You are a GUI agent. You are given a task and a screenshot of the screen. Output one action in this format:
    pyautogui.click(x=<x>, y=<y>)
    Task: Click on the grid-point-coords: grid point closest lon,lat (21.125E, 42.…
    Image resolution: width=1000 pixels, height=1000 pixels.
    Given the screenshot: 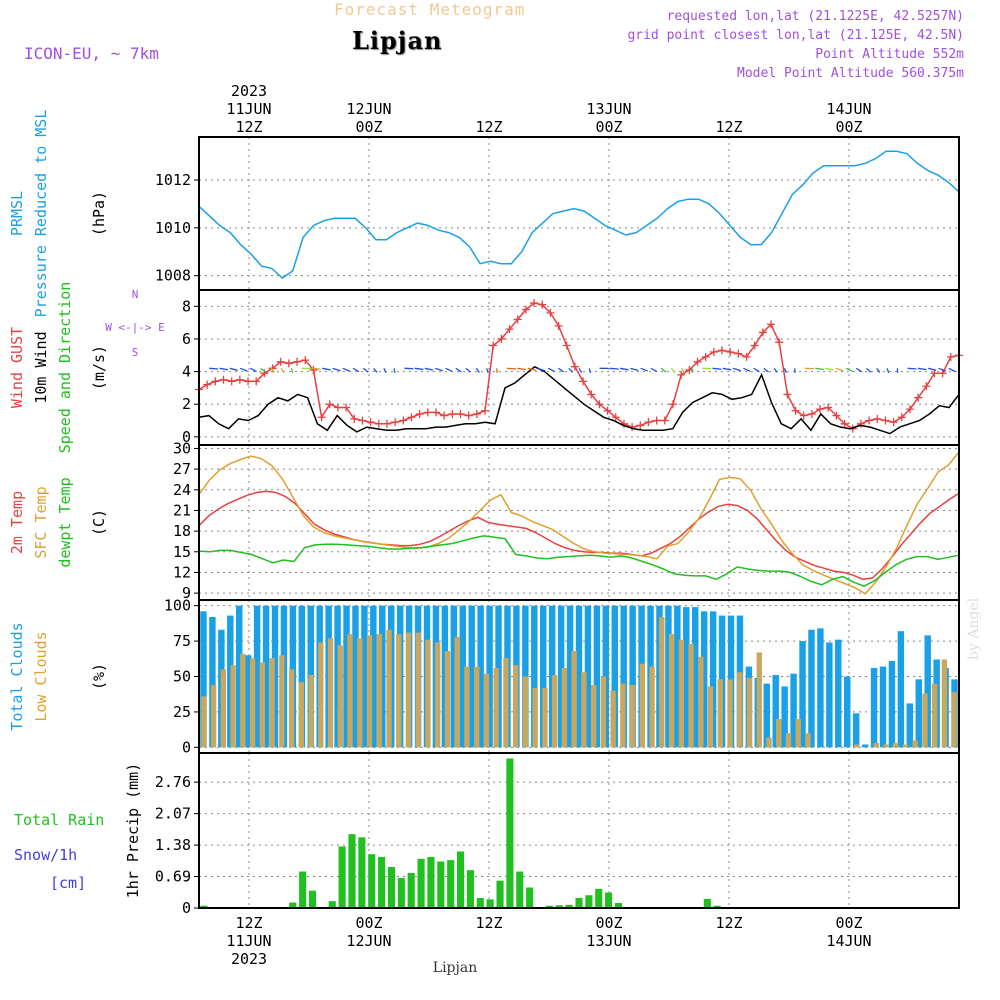 What is the action you would take?
    pyautogui.click(x=795, y=35)
    